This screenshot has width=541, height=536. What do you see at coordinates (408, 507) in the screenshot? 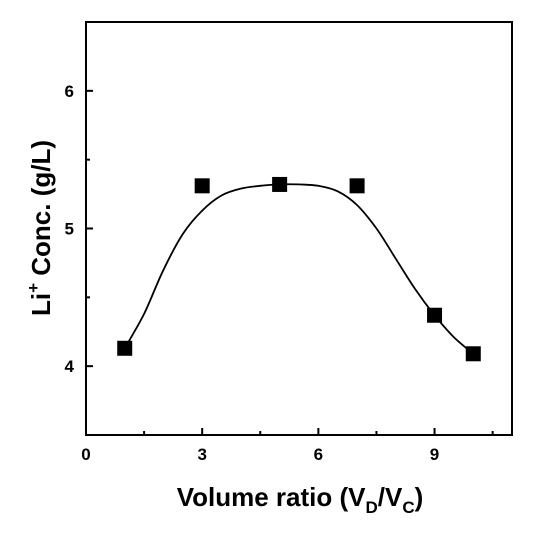
I see `x-axis-title-sub-c: C` at bounding box center [408, 507].